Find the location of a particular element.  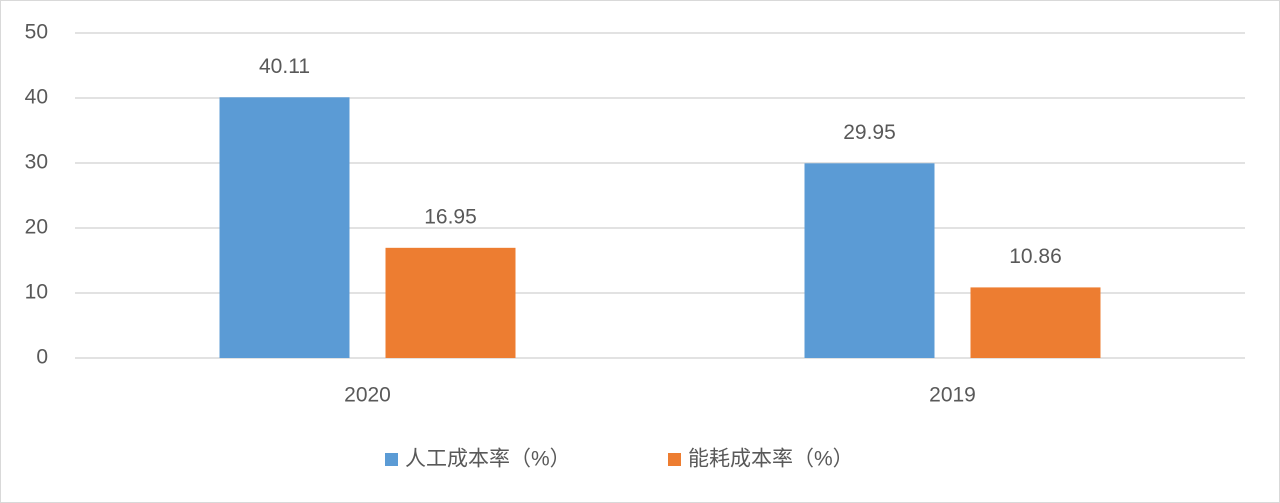

data-label: 40.11 is located at coordinates (284, 66).